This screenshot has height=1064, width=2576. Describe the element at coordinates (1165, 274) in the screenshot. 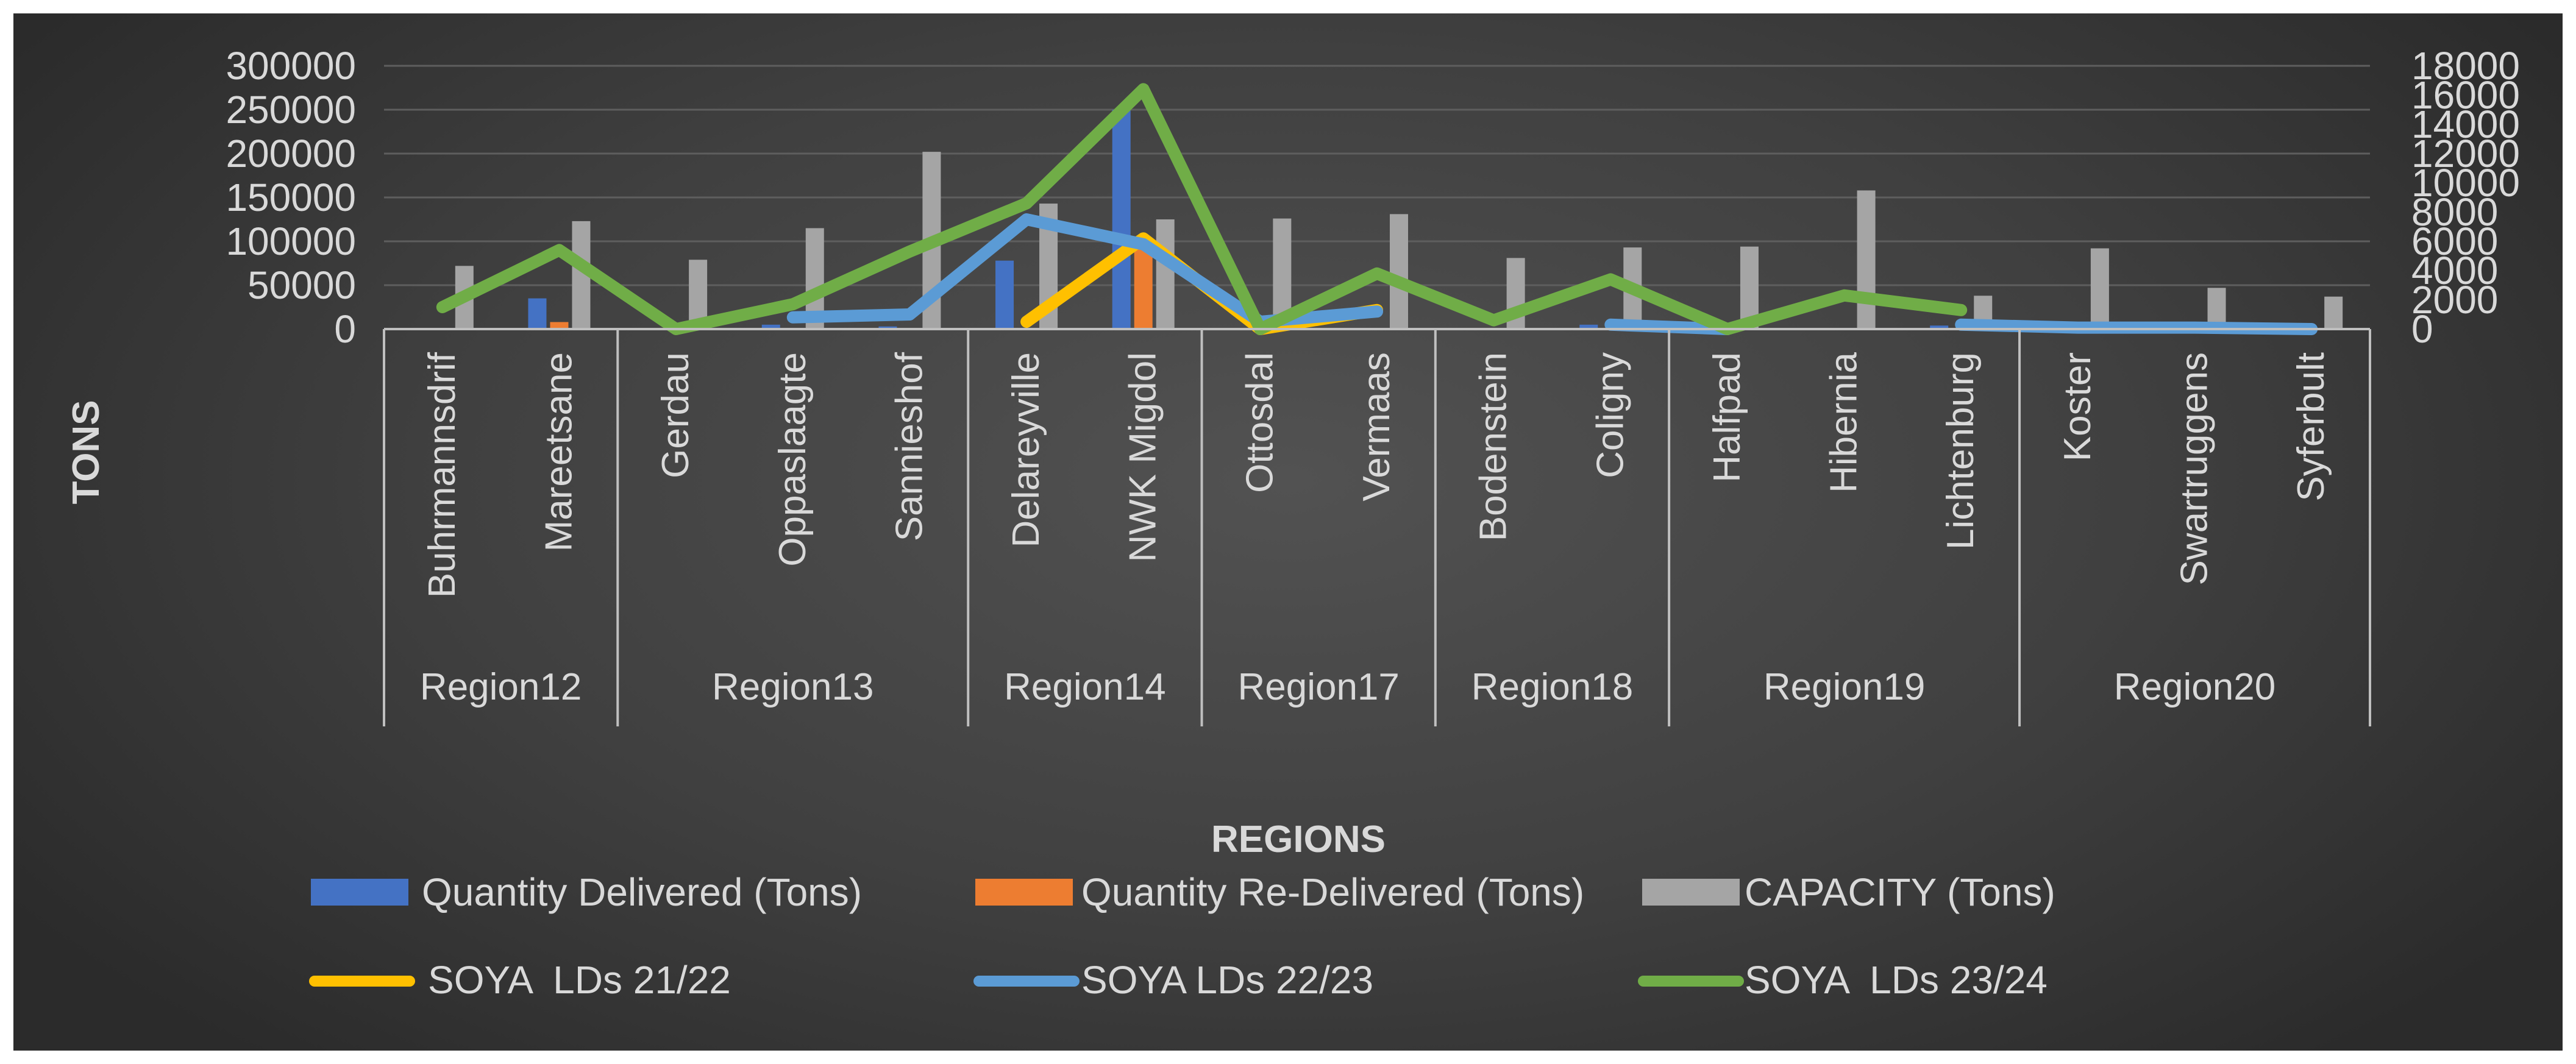

I see `bar-capacity-tons-nwk-migdol` at that location.